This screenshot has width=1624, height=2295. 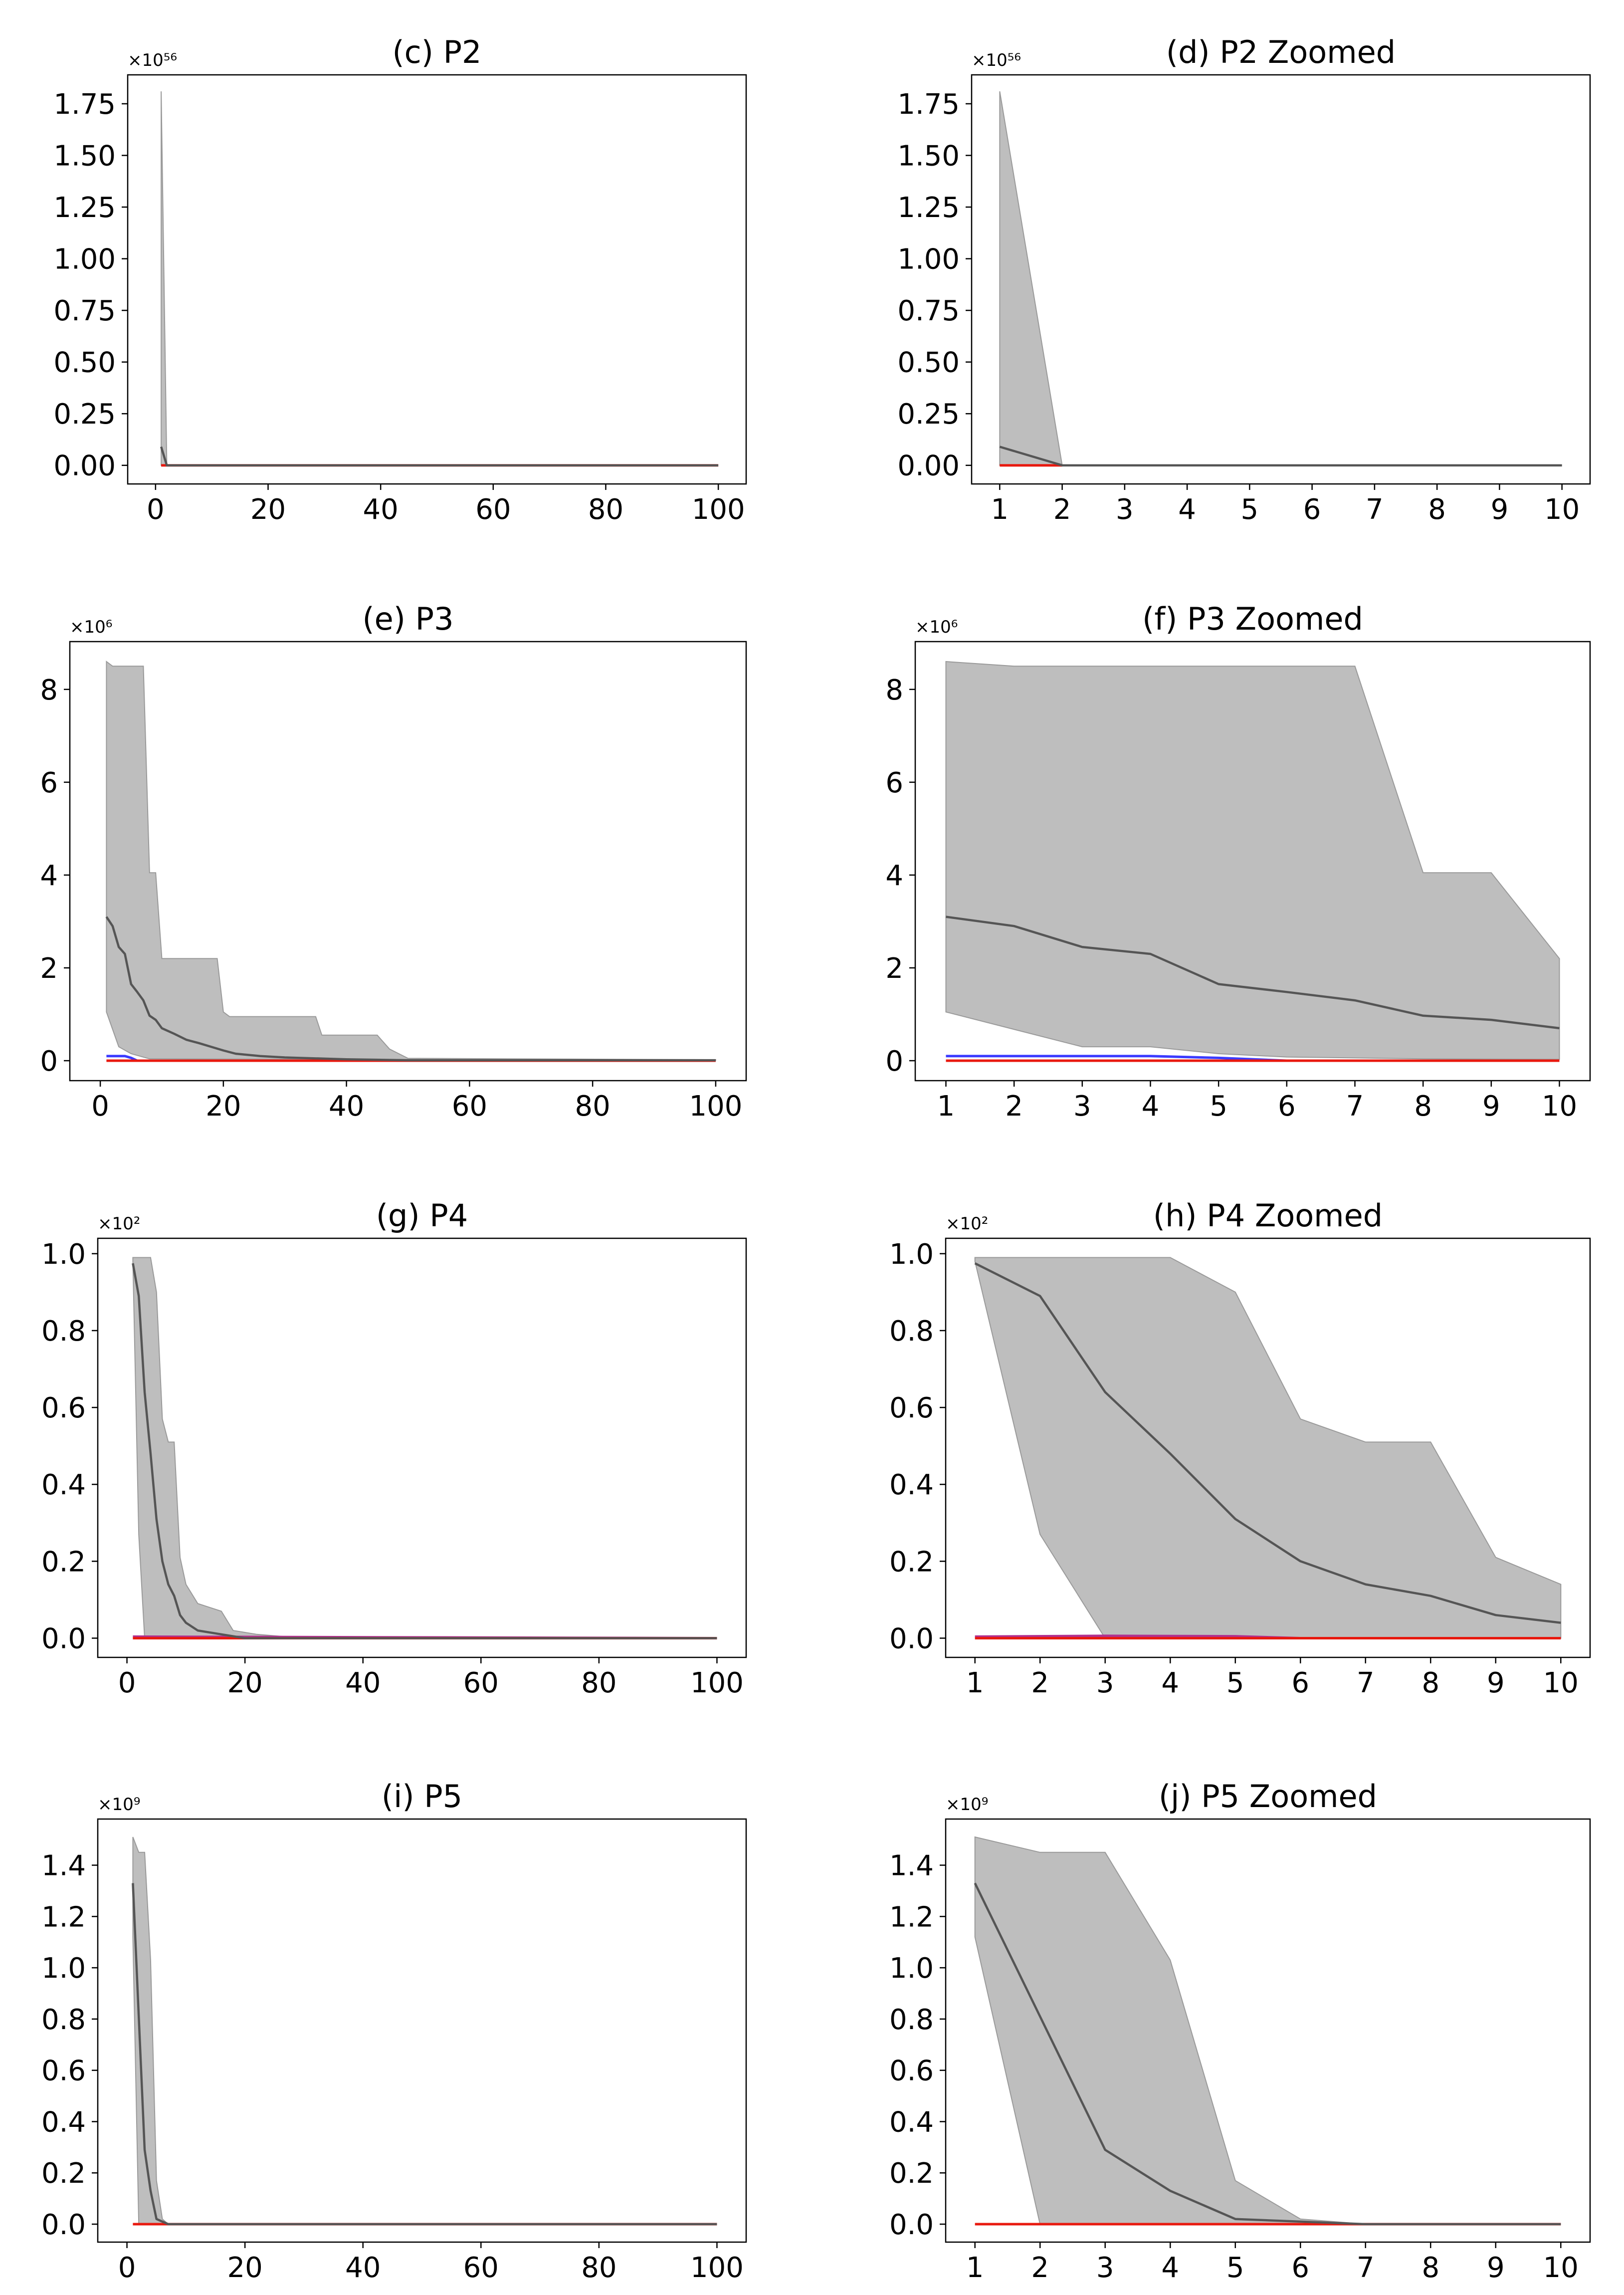 I want to click on axis-multiplier: ×10⁵⁶, so click(x=153, y=60).